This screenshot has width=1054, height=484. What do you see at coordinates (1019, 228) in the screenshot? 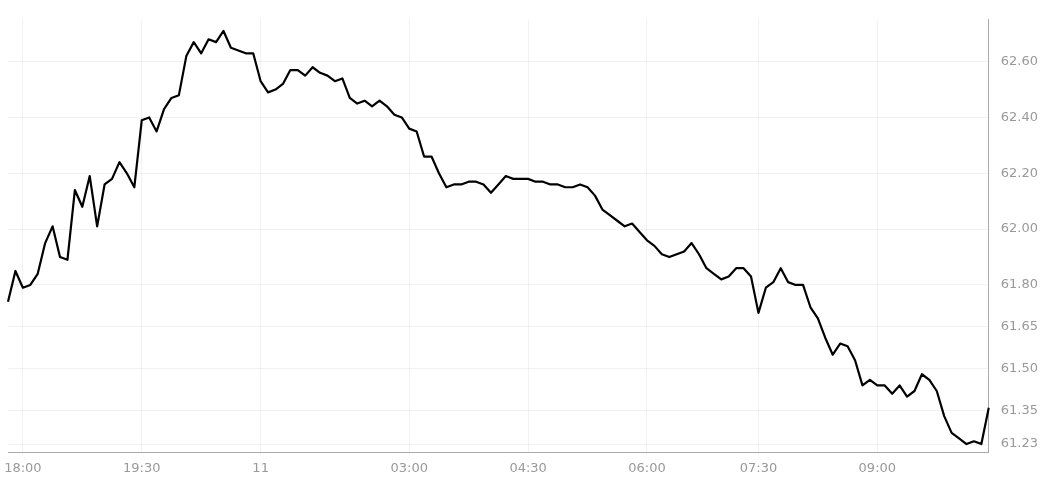
I see `y-tick-label: 62.00` at bounding box center [1019, 228].